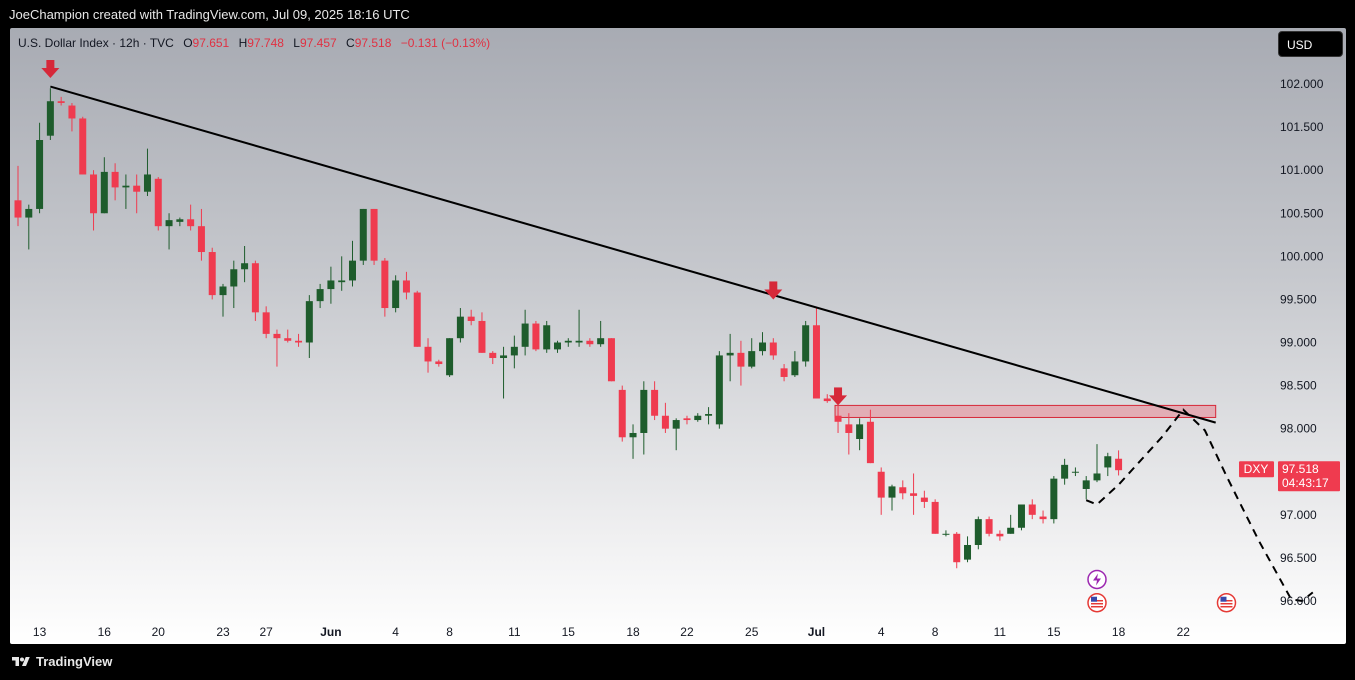 The height and width of the screenshot is (680, 1355). I want to click on low-value: 97.457, so click(318, 43).